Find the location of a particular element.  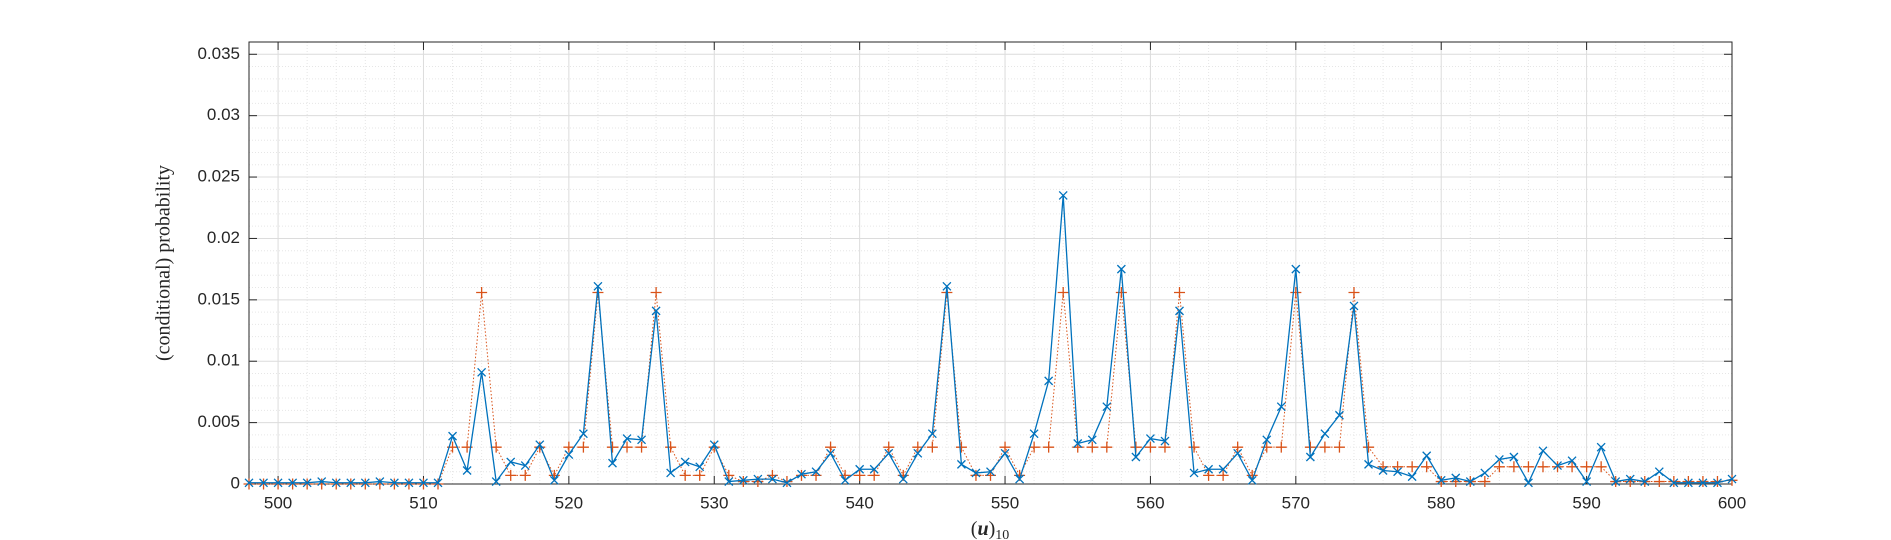

y-tick-label: 0.005 is located at coordinates (218, 421).